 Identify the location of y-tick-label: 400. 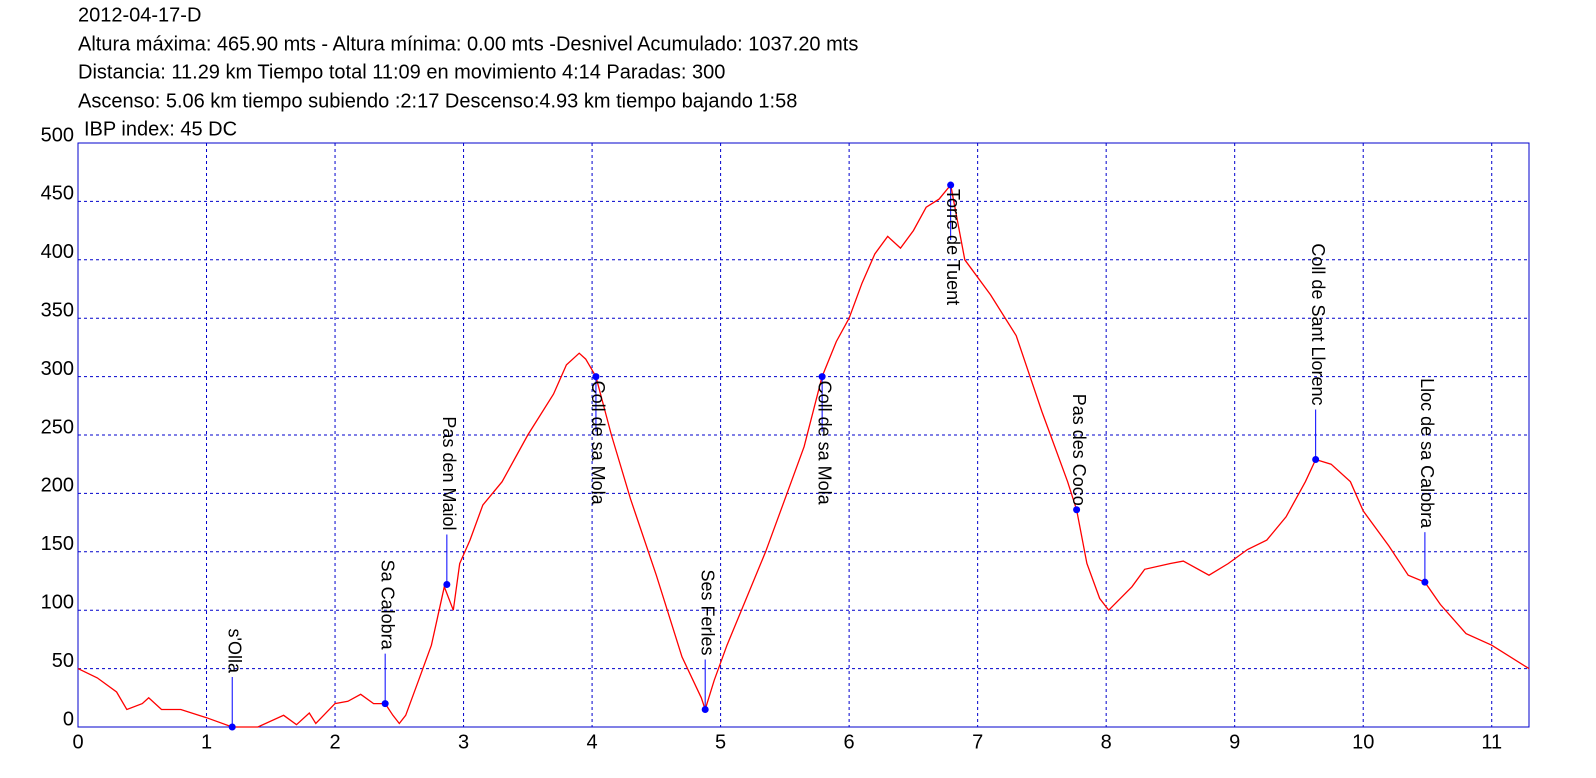
(57, 252).